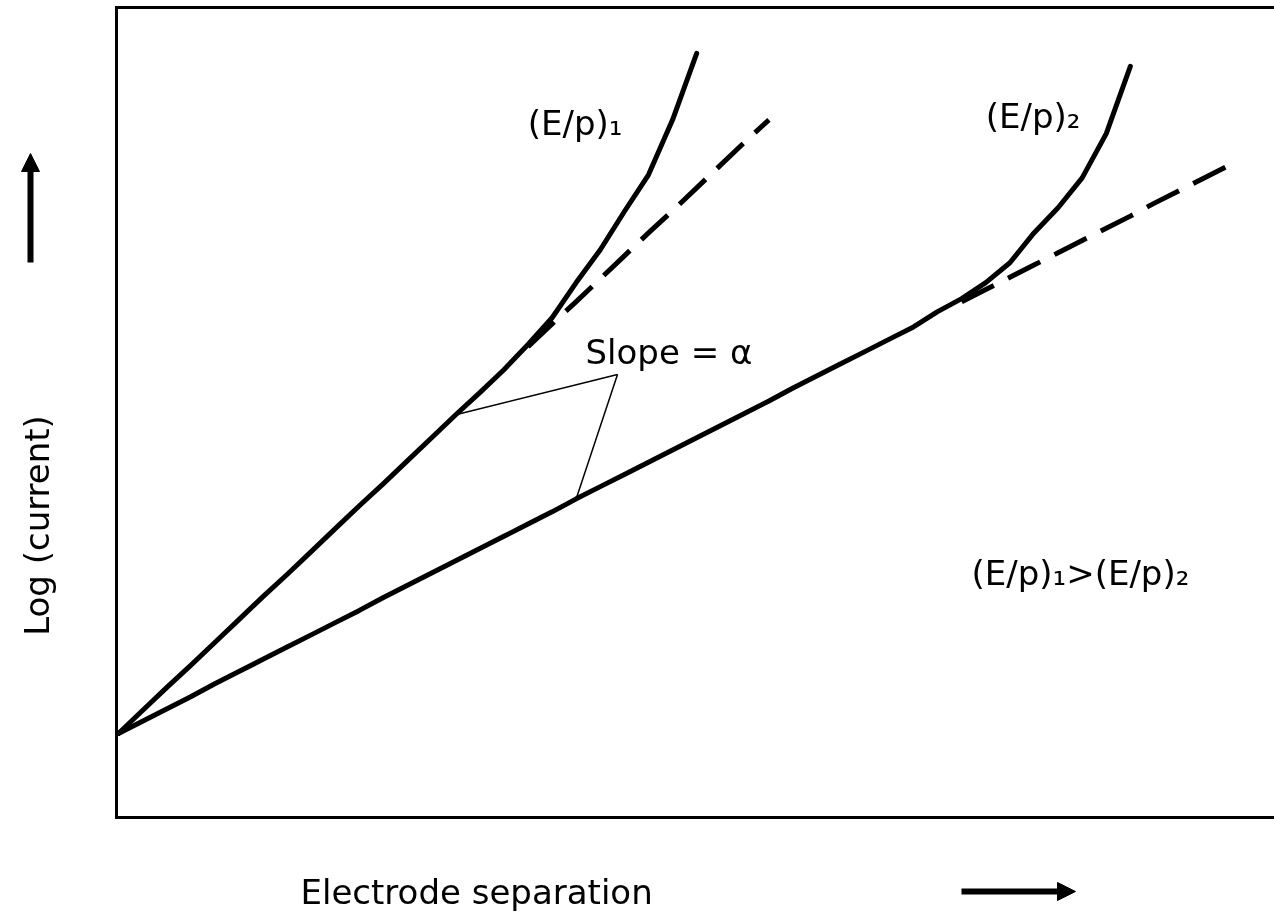 This screenshot has height=912, width=1274. I want to click on annotation: Slope = α, so click(669, 351).